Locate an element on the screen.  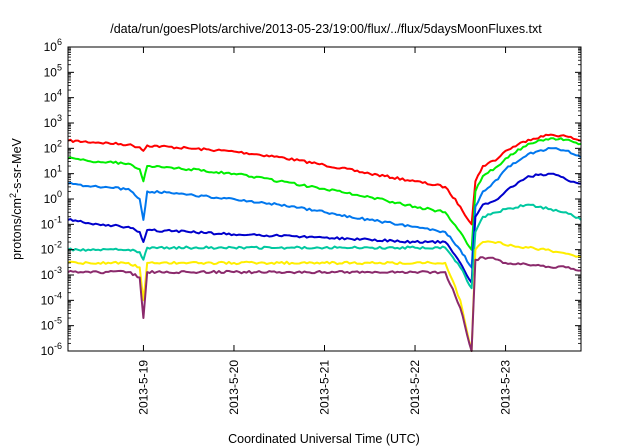
y-tick-label: 10² is located at coordinates (53, 146).